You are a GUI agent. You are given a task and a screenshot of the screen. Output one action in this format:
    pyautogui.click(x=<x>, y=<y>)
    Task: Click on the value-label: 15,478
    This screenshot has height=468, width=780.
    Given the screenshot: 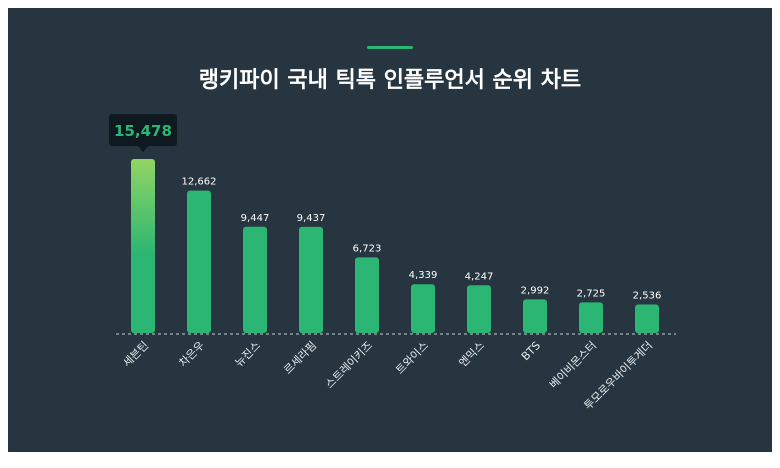 What is the action you would take?
    pyautogui.click(x=143, y=131)
    